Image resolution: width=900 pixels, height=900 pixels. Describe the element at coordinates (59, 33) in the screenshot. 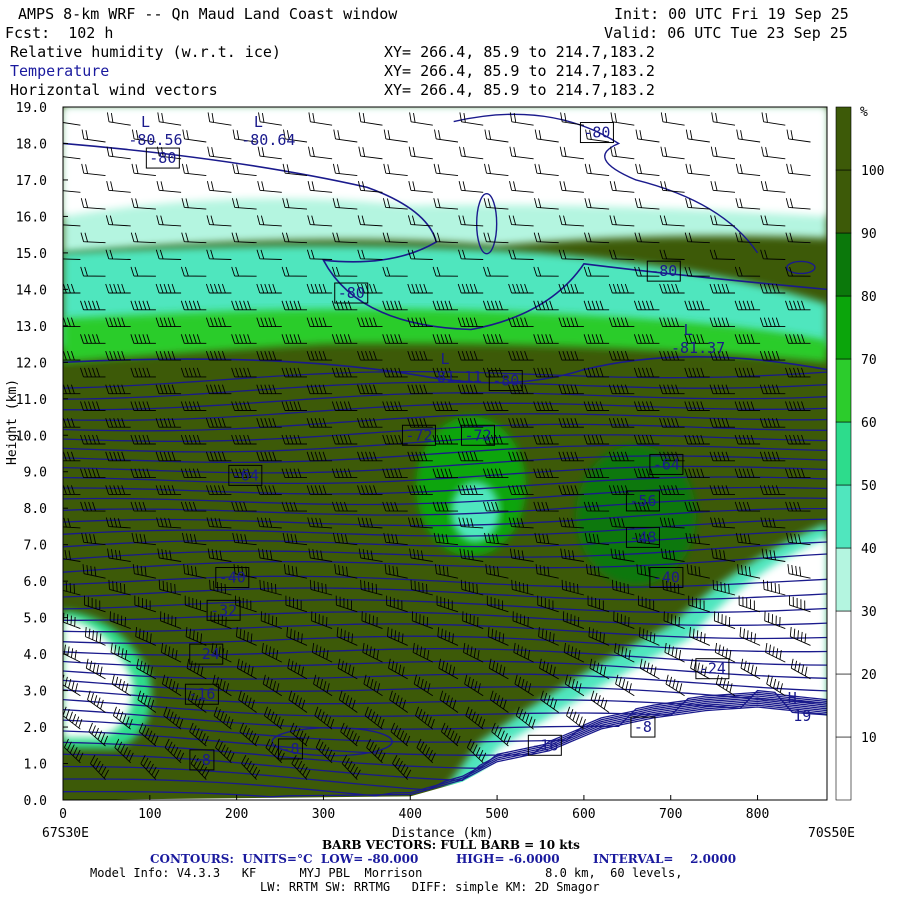

I see `forecast-hour: Fcst: 102 h` at that location.